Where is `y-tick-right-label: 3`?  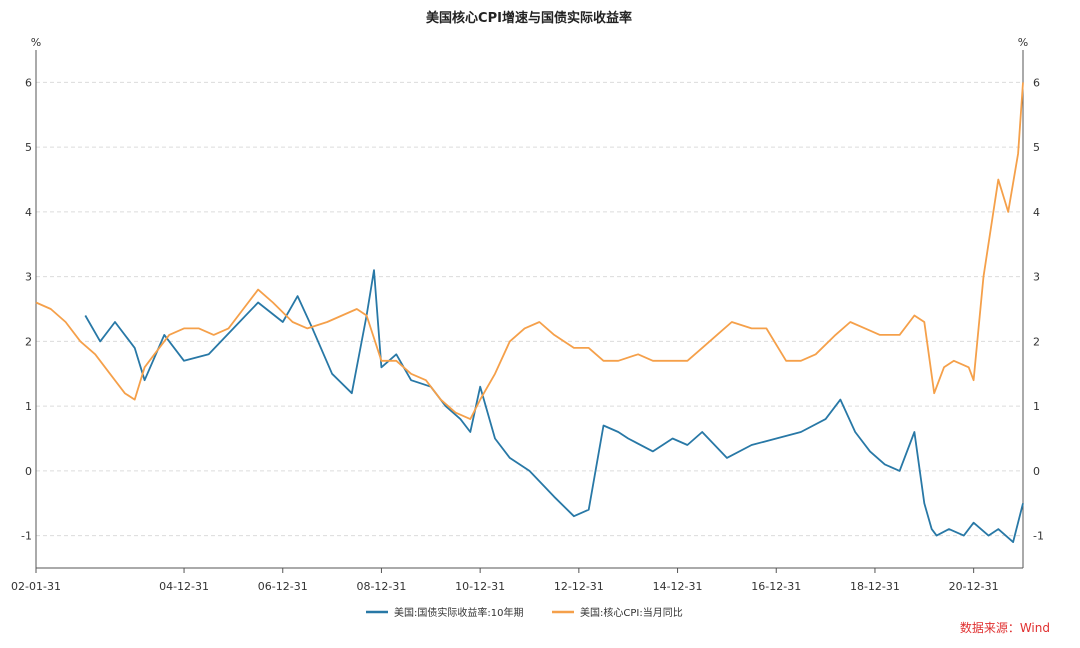 y-tick-right-label: 3 is located at coordinates (1036, 277).